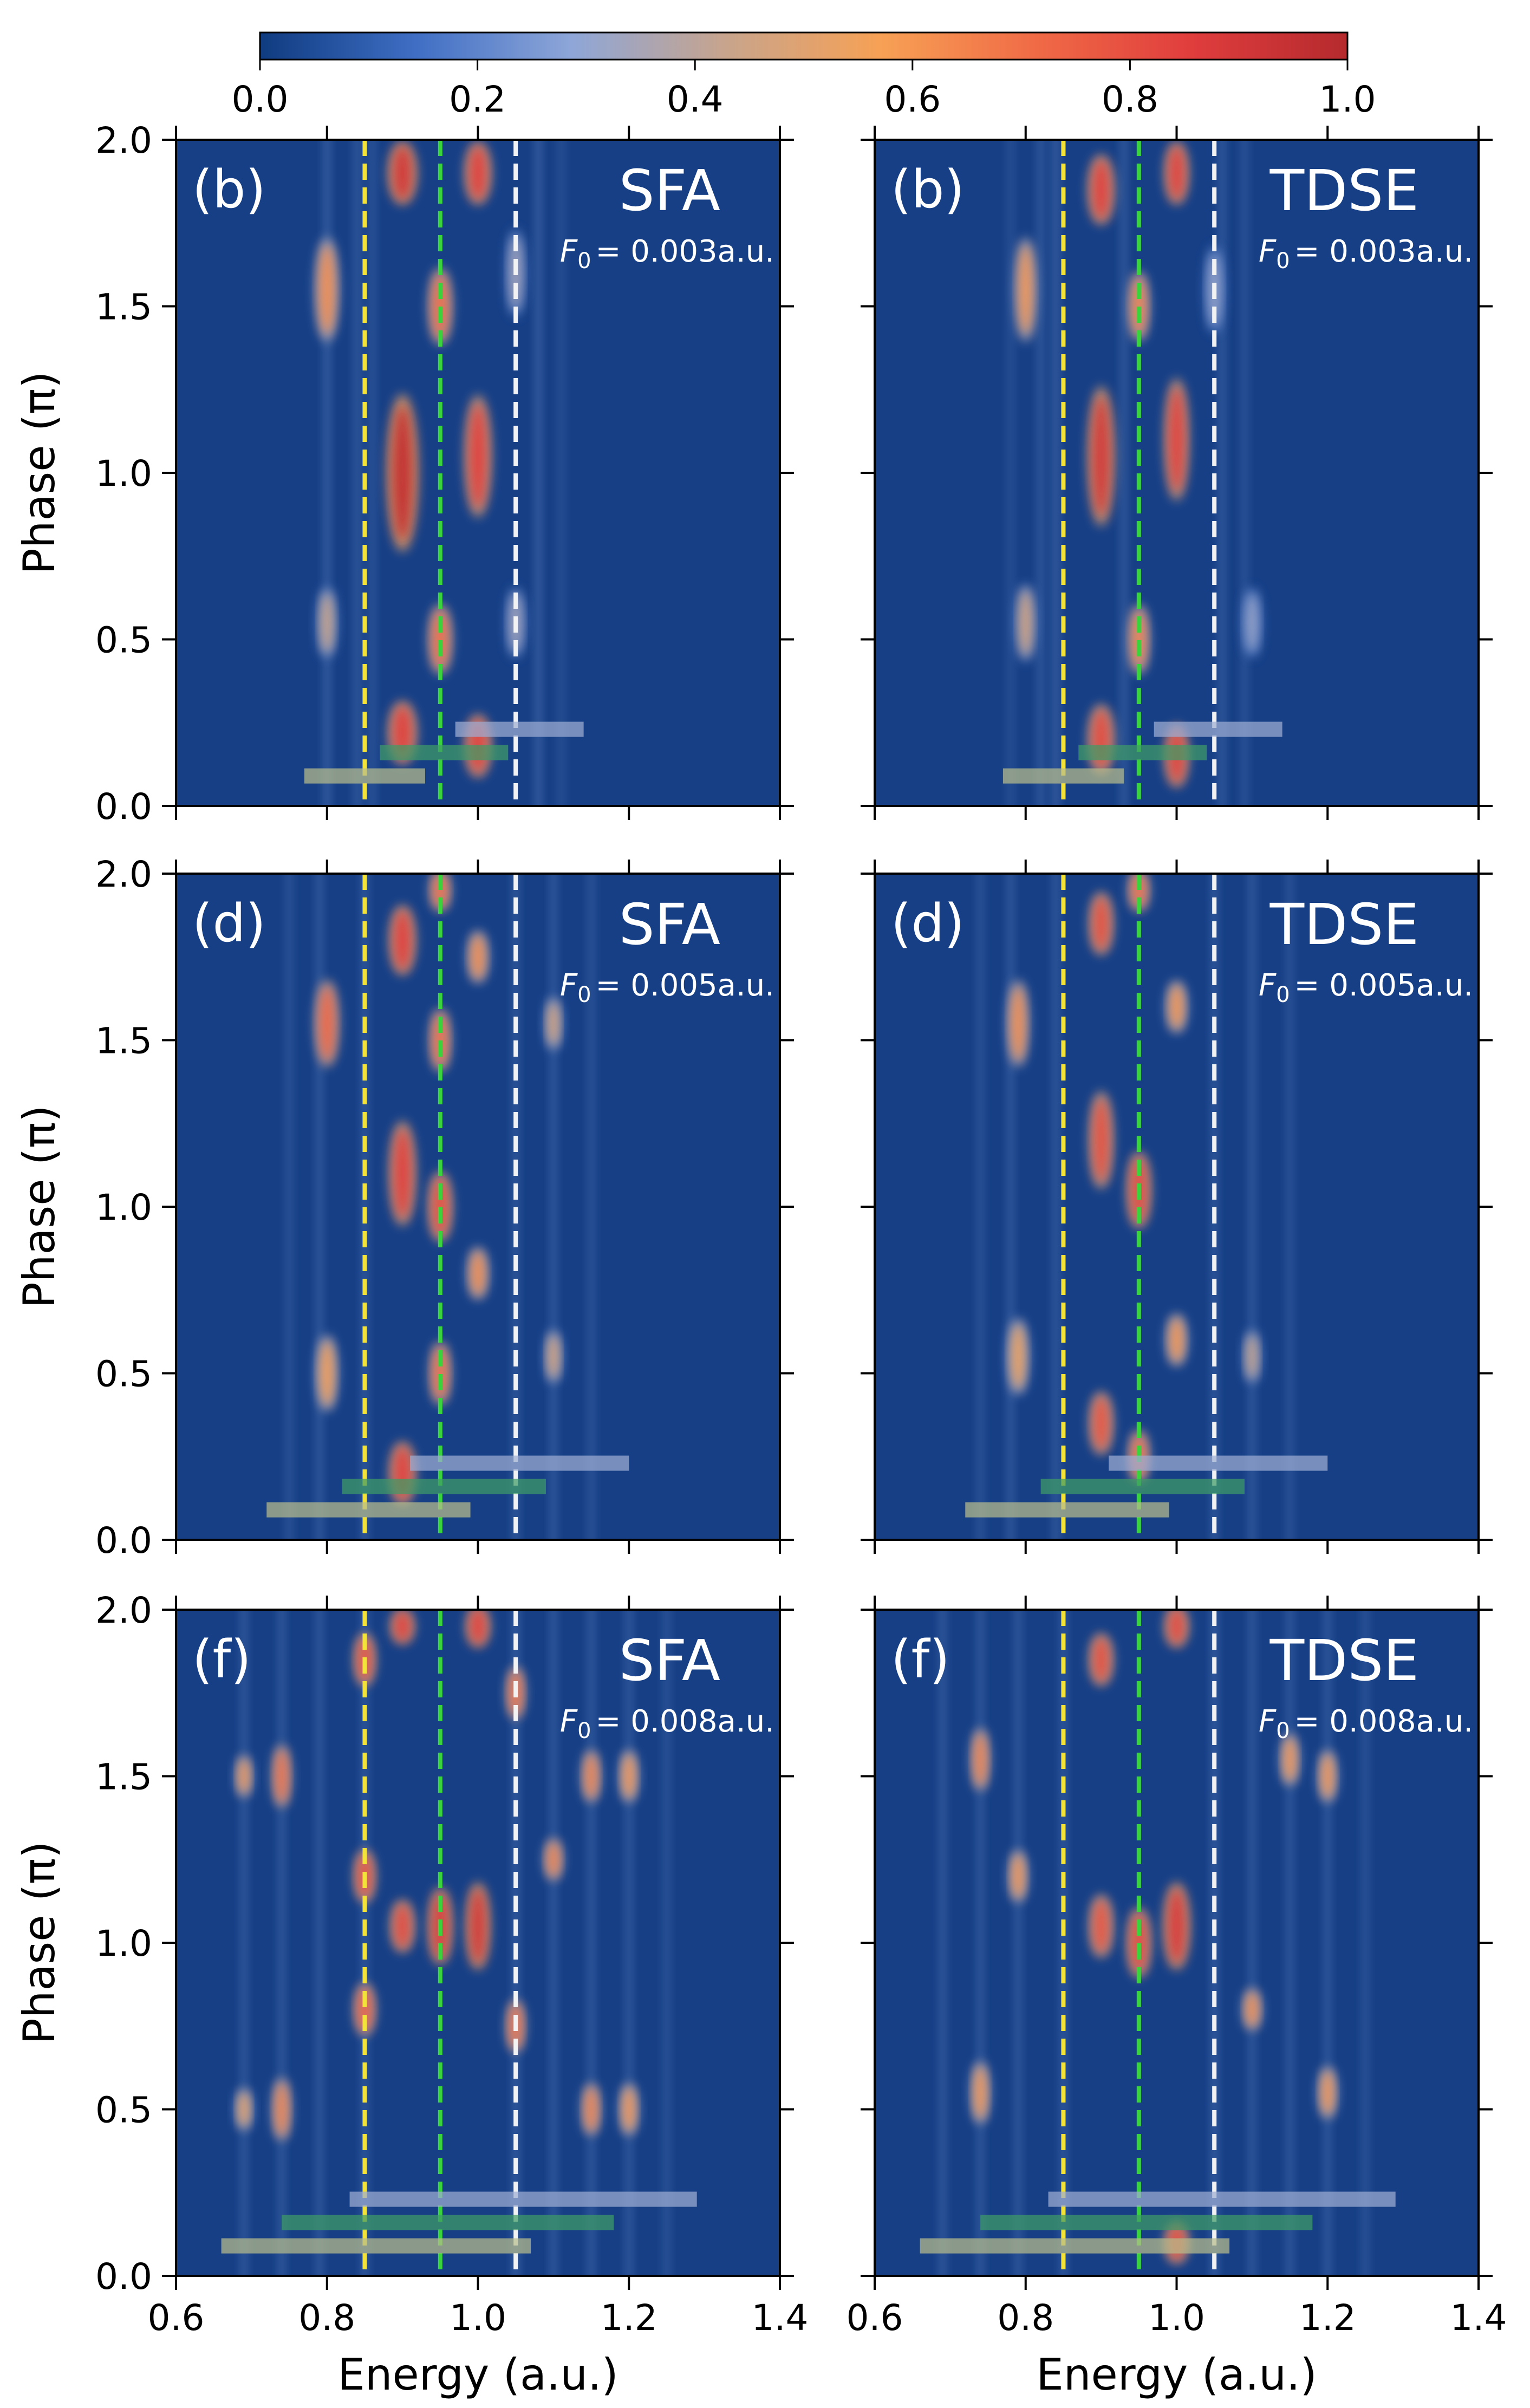  I want to click on field-strength-label: F0 = 0.005a.u., so click(667, 987).